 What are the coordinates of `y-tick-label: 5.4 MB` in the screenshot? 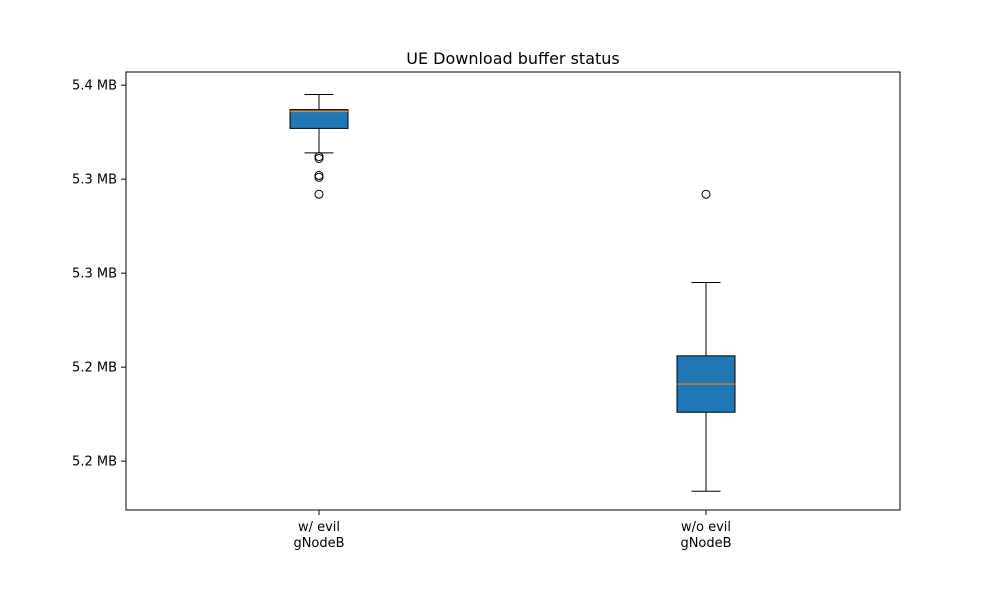 It's located at (94, 86).